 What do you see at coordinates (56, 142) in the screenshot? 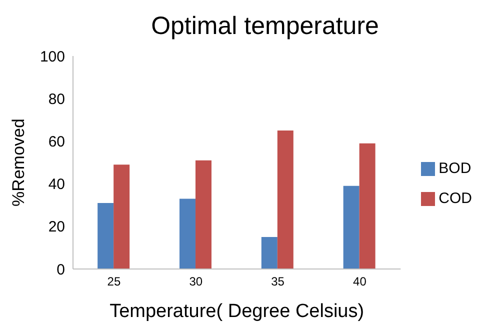
I see `y-tick-label: 60` at bounding box center [56, 142].